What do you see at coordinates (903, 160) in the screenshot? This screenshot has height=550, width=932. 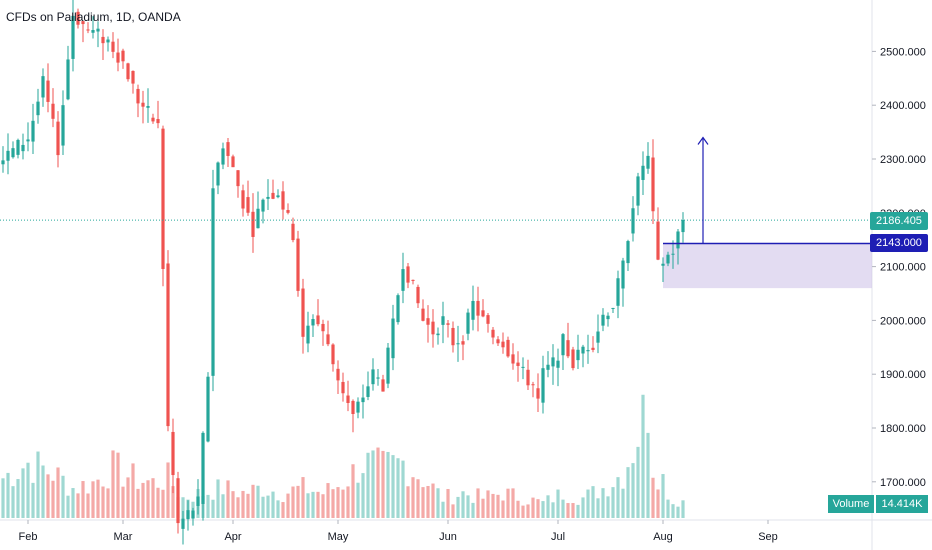 I see `y-tick-label: 2300.000` at bounding box center [903, 160].